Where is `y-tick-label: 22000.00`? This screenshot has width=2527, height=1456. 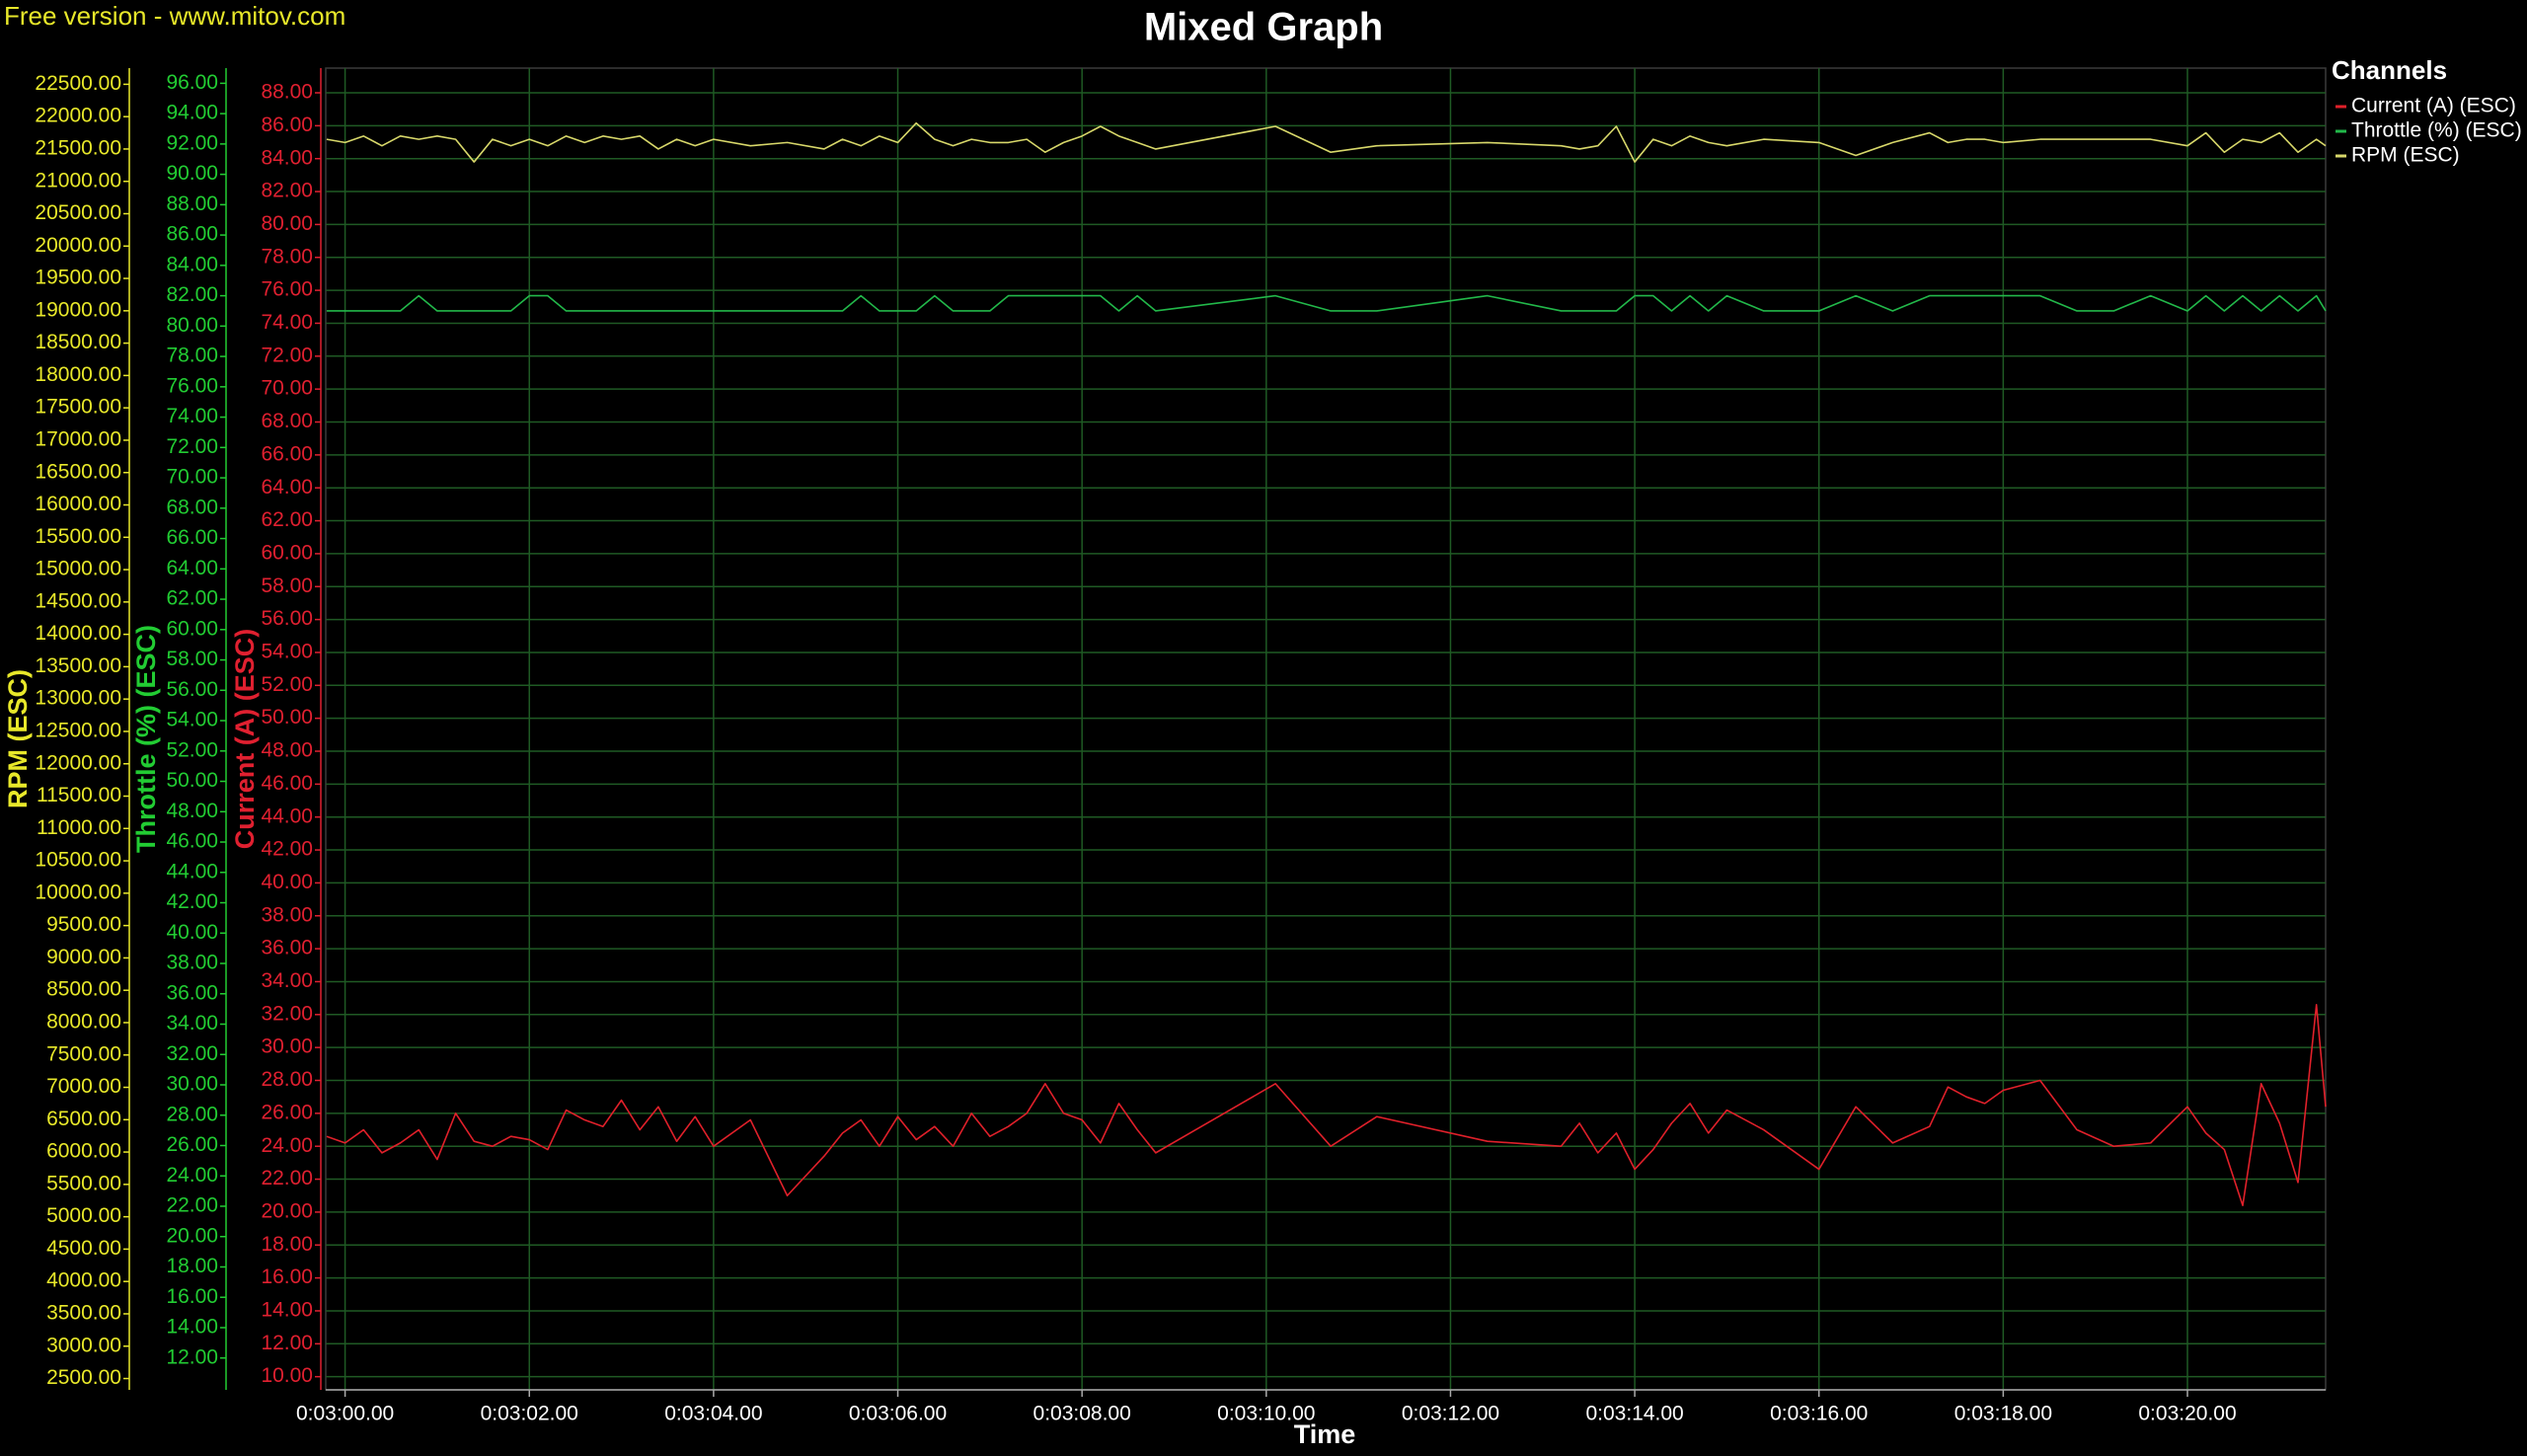 y-tick-label: 22000.00 is located at coordinates (78, 116).